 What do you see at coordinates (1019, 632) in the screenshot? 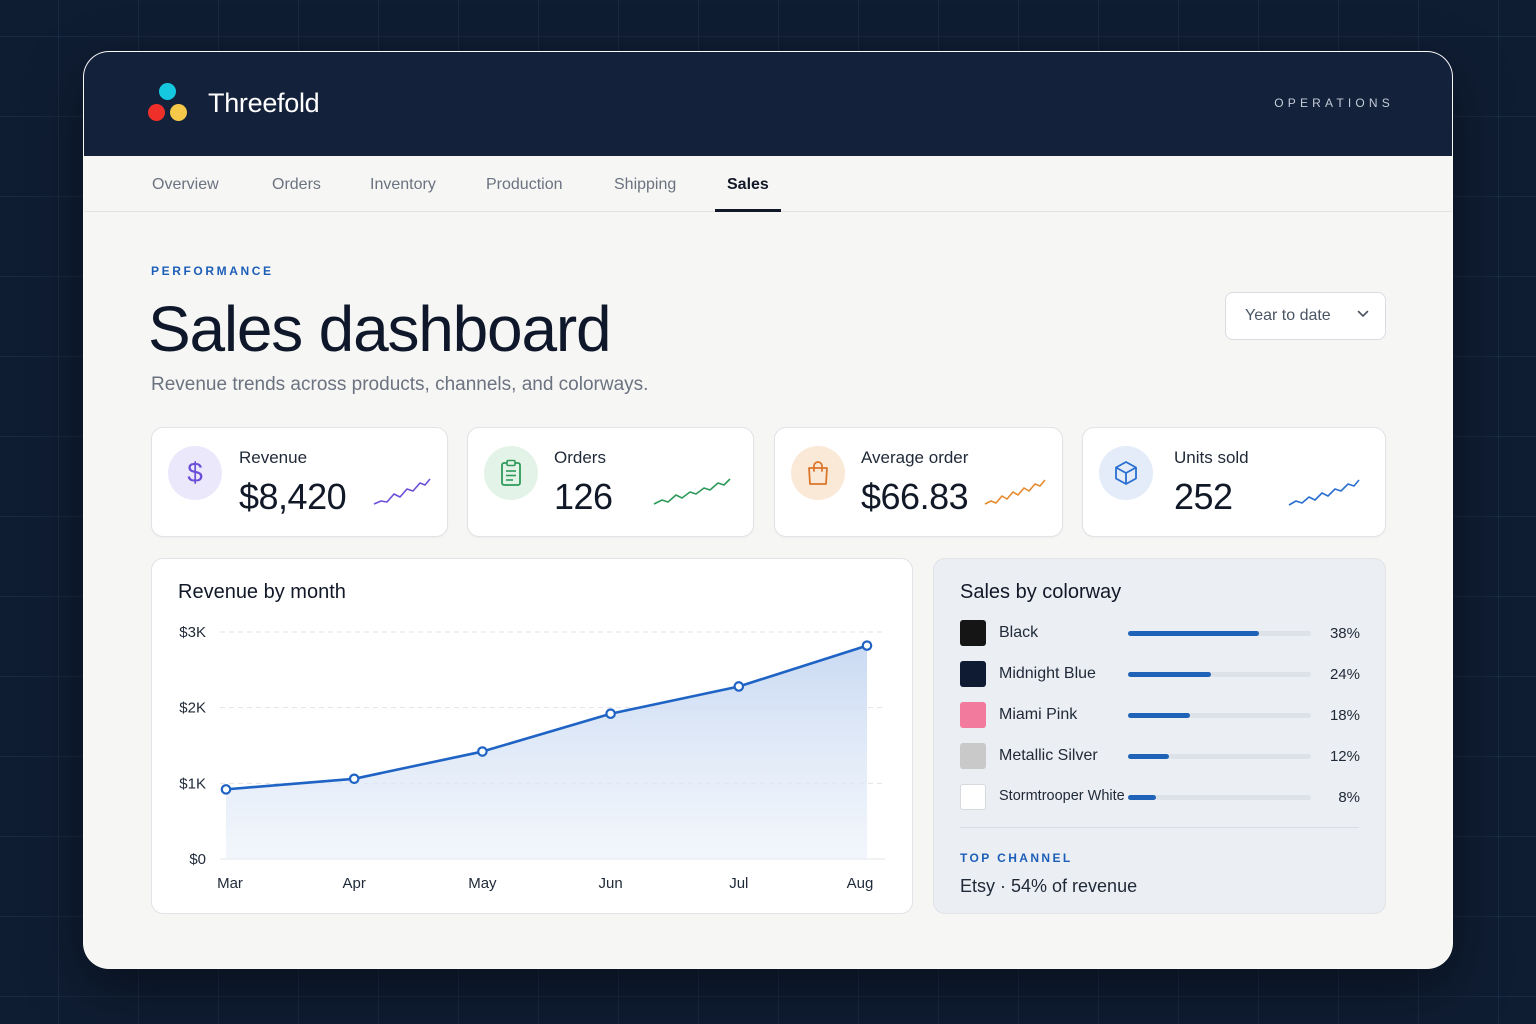
I see `colorway-name: Black` at bounding box center [1019, 632].